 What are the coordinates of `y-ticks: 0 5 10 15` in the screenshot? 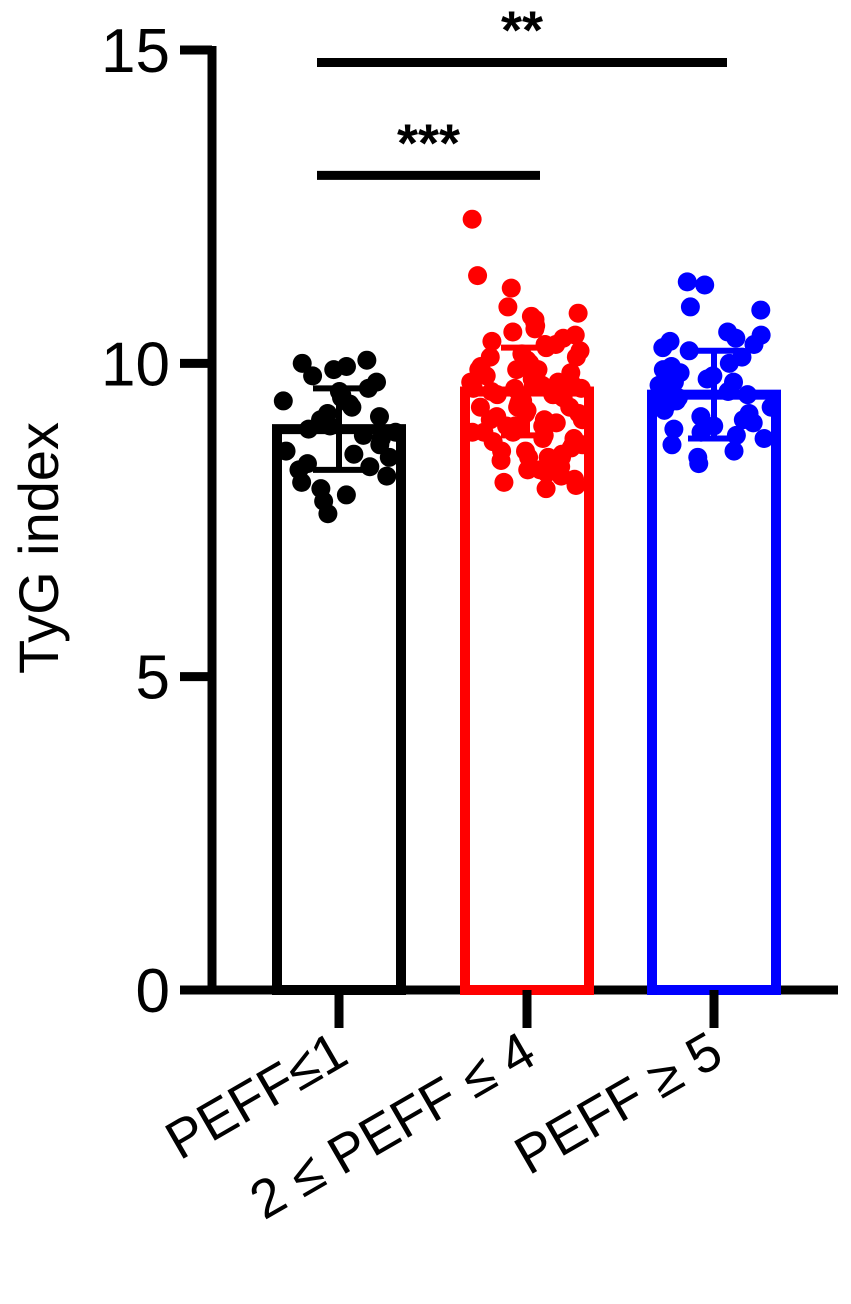 It's located at (156, 521).